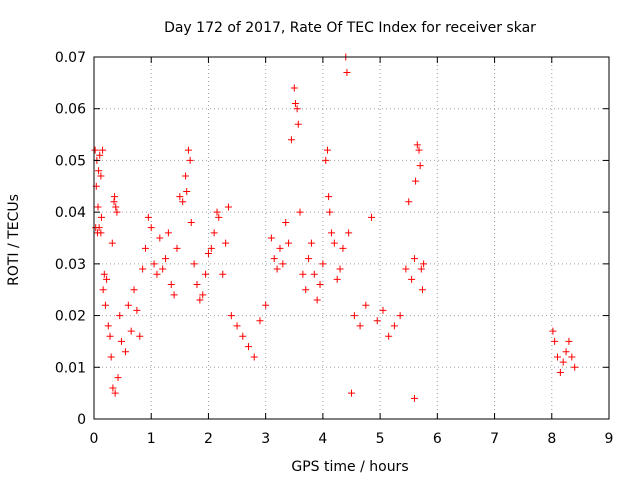 The width and height of the screenshot is (640, 480). I want to click on y-tick-label: 0.01, so click(70, 368).